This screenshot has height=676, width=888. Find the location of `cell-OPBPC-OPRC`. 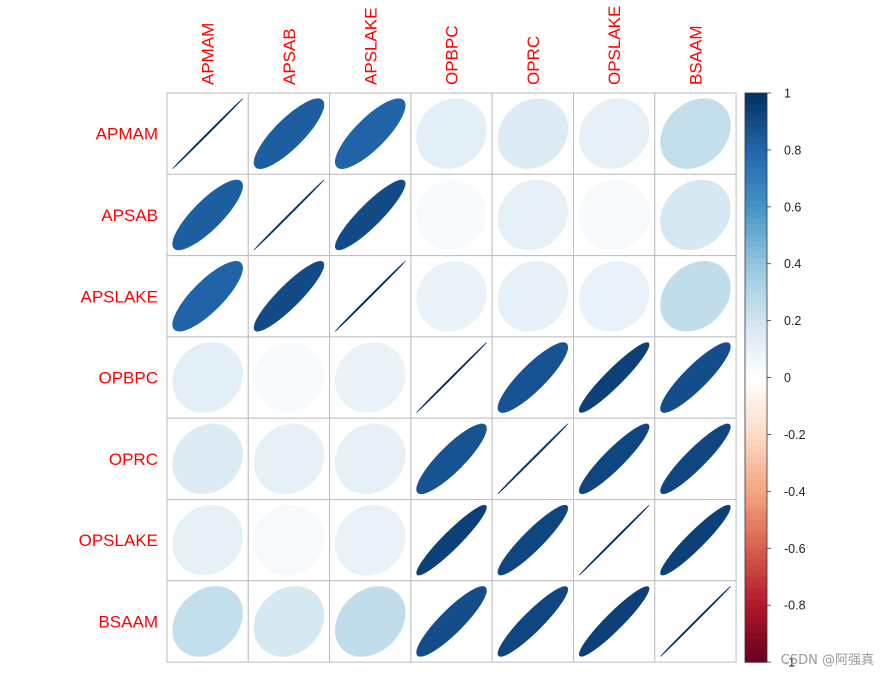

cell-OPBPC-OPRC is located at coordinates (533, 377).